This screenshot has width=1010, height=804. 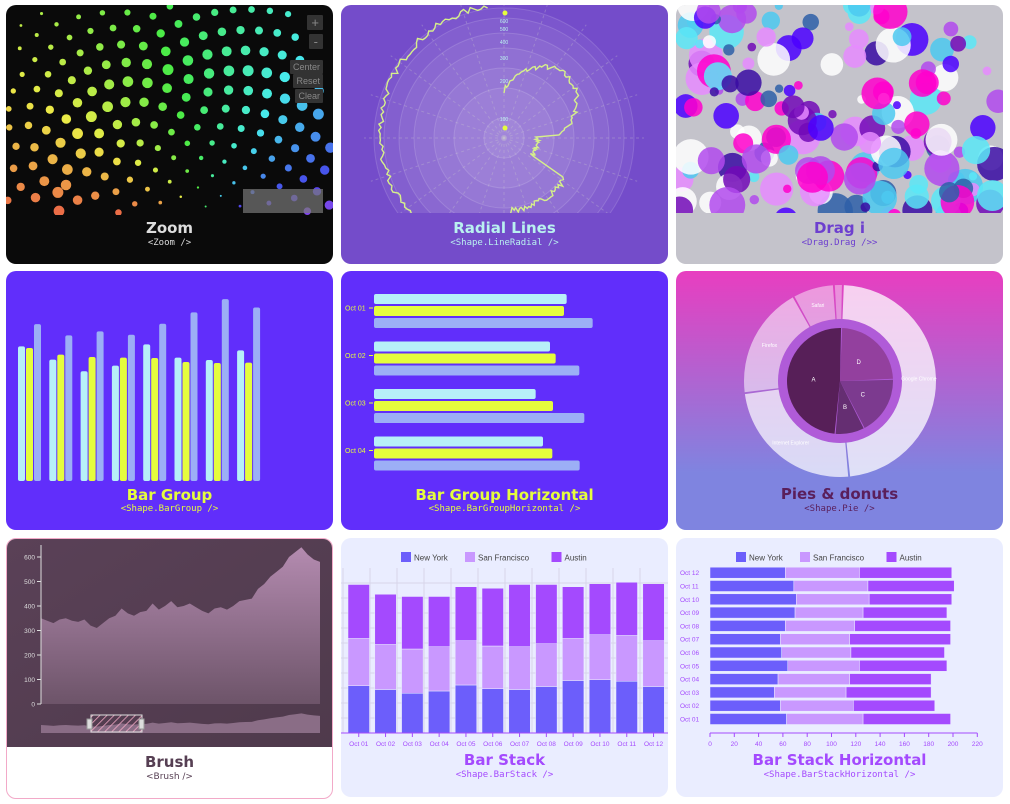 What do you see at coordinates (308, 81) in the screenshot?
I see `reset-button: Reset` at bounding box center [308, 81].